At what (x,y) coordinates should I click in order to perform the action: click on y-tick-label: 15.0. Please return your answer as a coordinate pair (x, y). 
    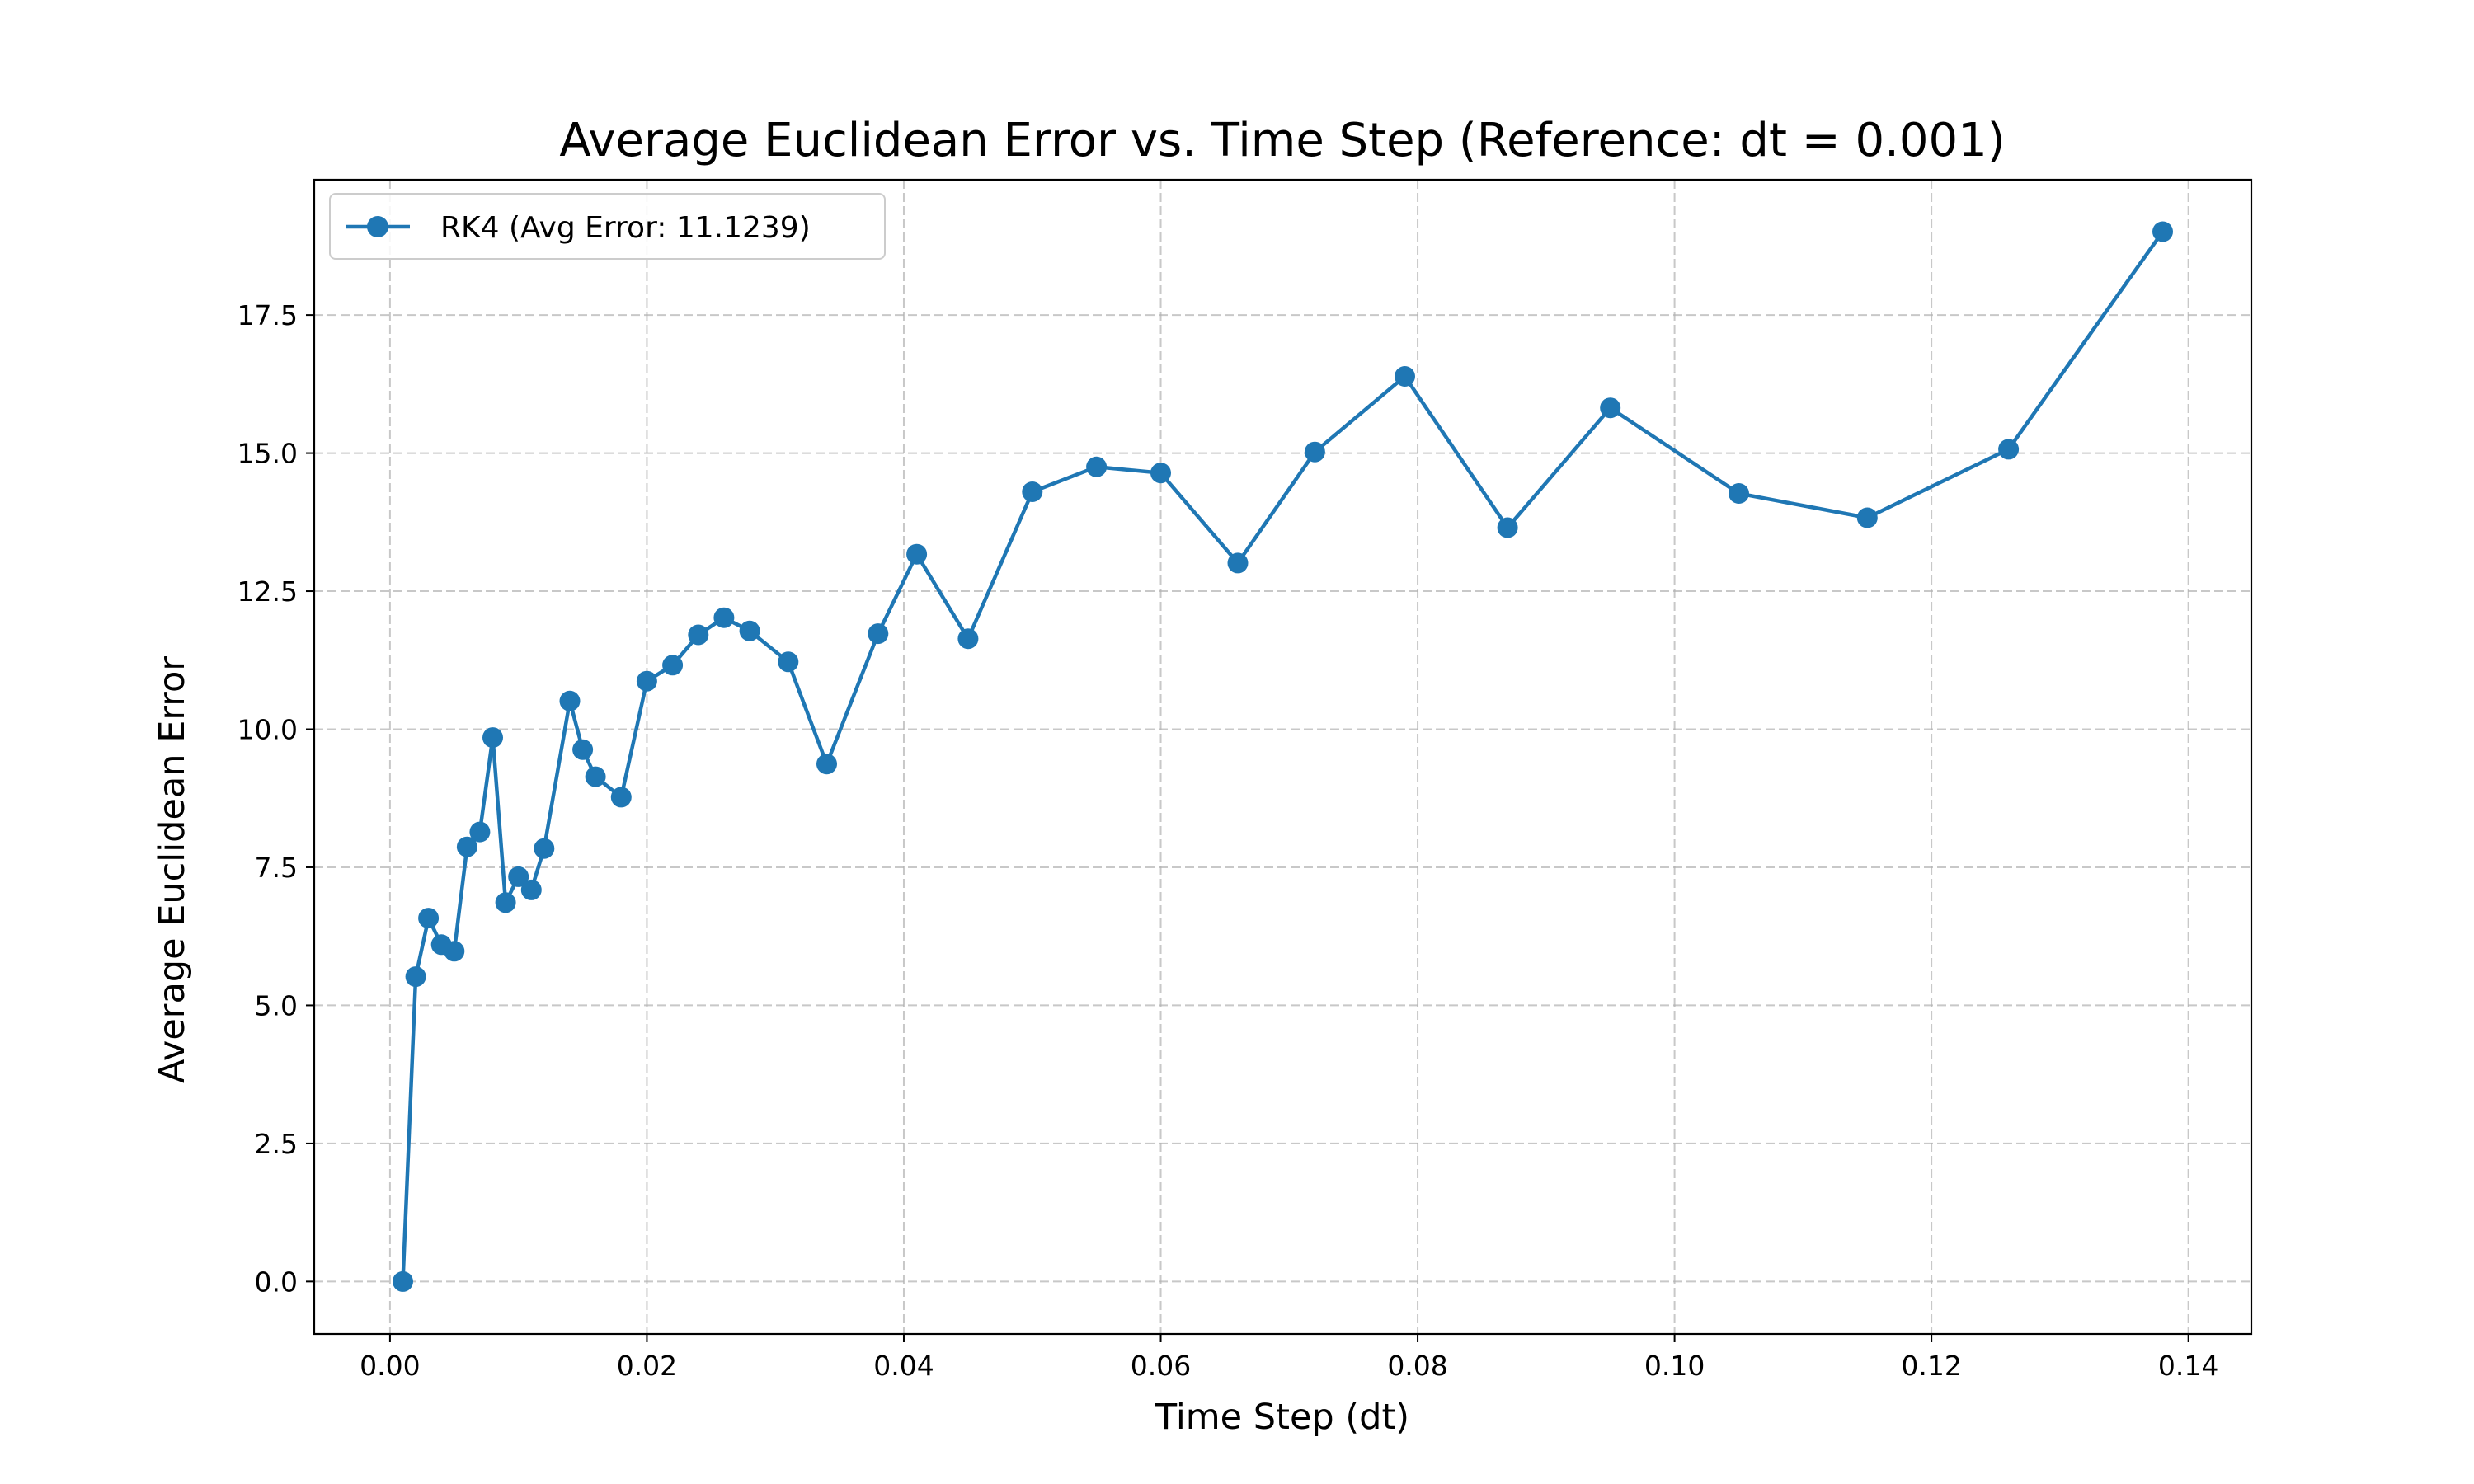
    Looking at the image, I should click on (268, 454).